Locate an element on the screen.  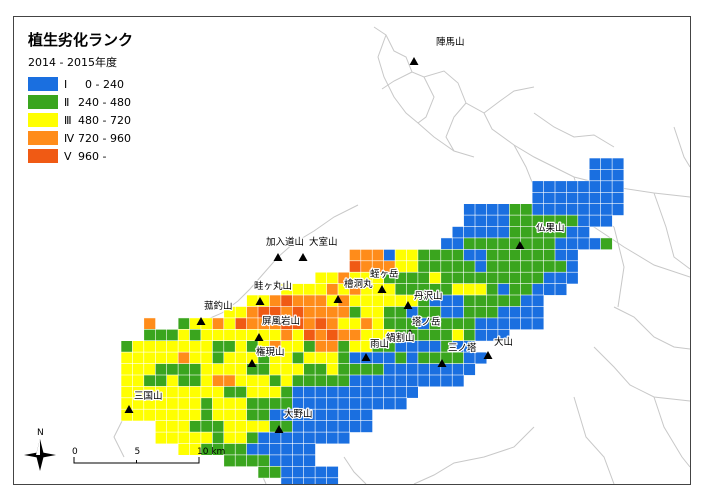
peak-label: 三ノ塔 is located at coordinates (462, 348).